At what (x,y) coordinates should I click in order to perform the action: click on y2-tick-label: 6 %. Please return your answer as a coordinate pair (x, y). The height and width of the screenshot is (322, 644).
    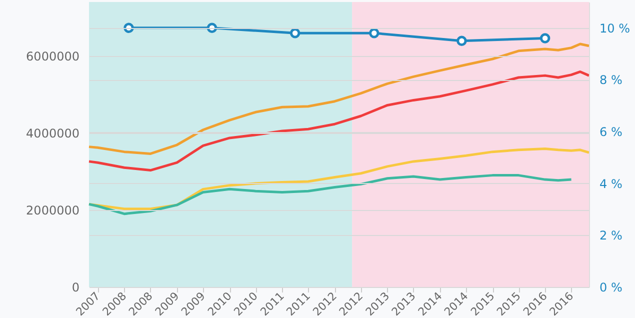
    Looking at the image, I should click on (611, 132).